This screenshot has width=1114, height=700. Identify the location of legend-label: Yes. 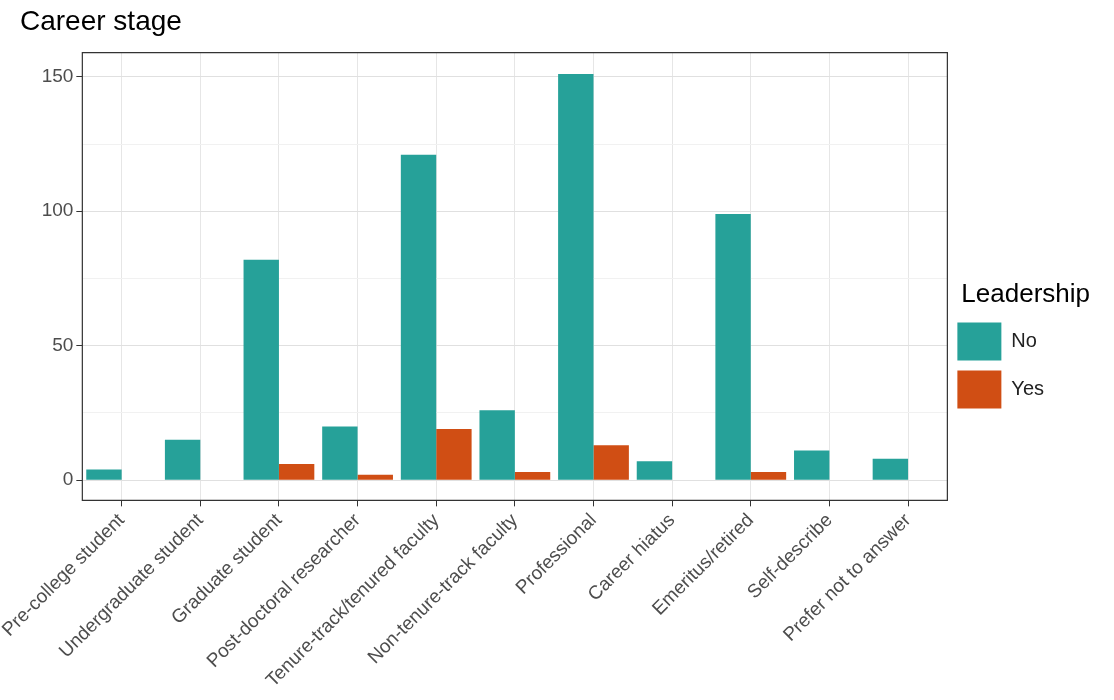
(1028, 388).